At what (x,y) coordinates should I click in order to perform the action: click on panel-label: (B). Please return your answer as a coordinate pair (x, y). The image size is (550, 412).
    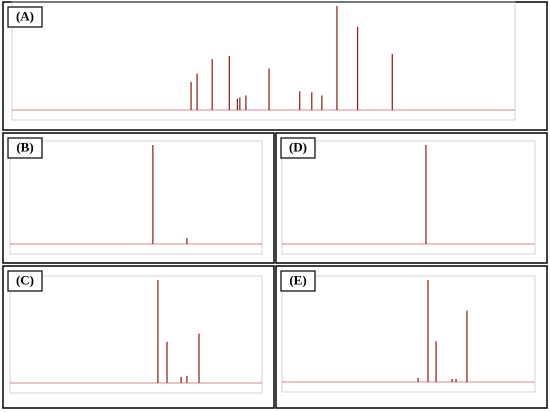
    Looking at the image, I should click on (24, 146).